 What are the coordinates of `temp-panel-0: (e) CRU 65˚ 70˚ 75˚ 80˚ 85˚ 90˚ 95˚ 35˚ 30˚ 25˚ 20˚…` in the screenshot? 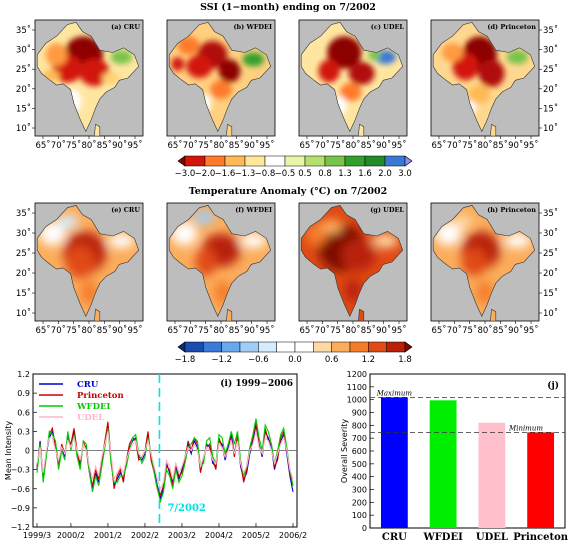 It's located at (80, 269).